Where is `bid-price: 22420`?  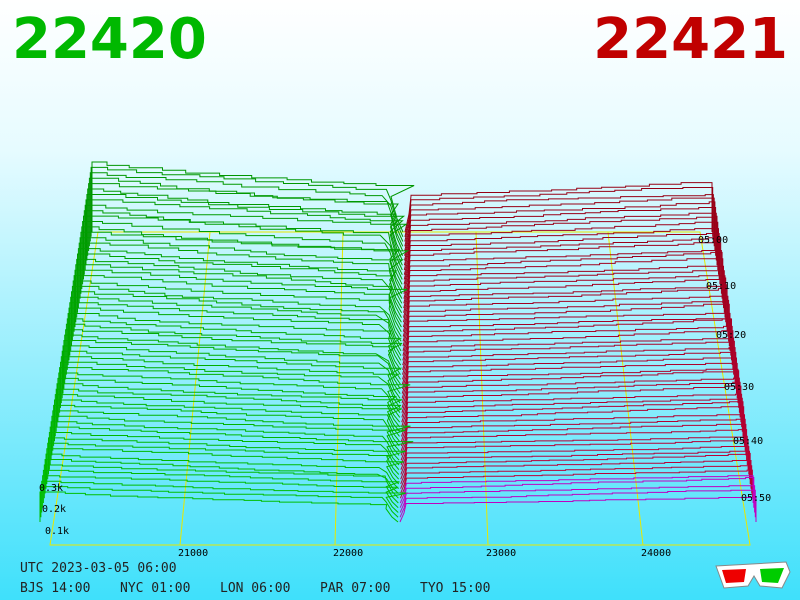
bid-price: 22420 is located at coordinates (109, 39).